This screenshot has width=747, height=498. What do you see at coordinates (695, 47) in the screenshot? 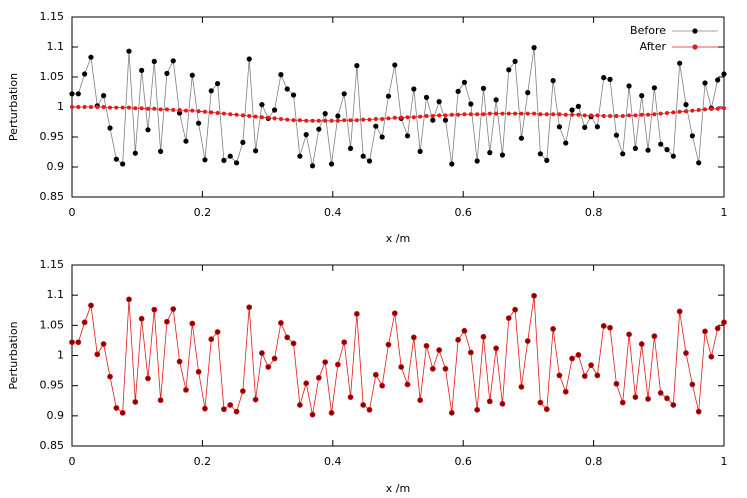
I see `legend-marker` at bounding box center [695, 47].